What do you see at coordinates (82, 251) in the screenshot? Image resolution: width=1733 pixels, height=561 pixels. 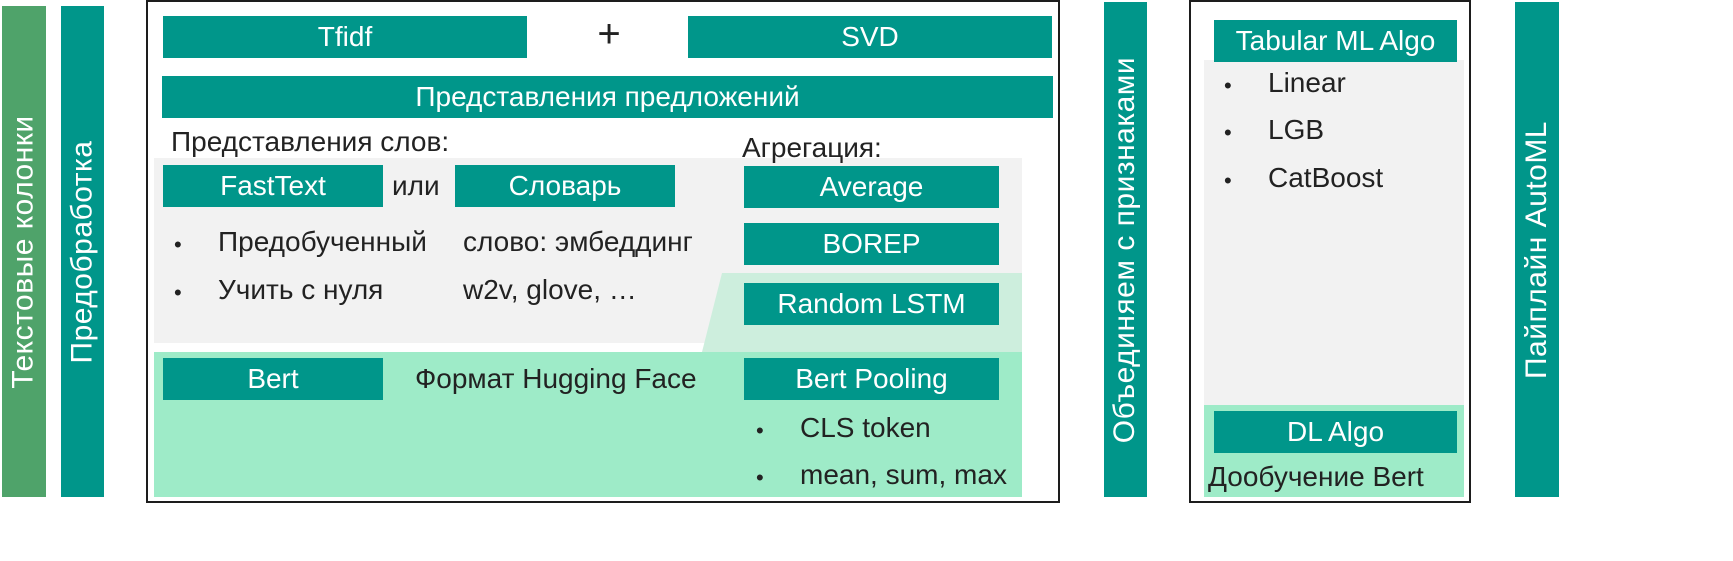 I see `preprocessing-bar: Предобработка` at bounding box center [82, 251].